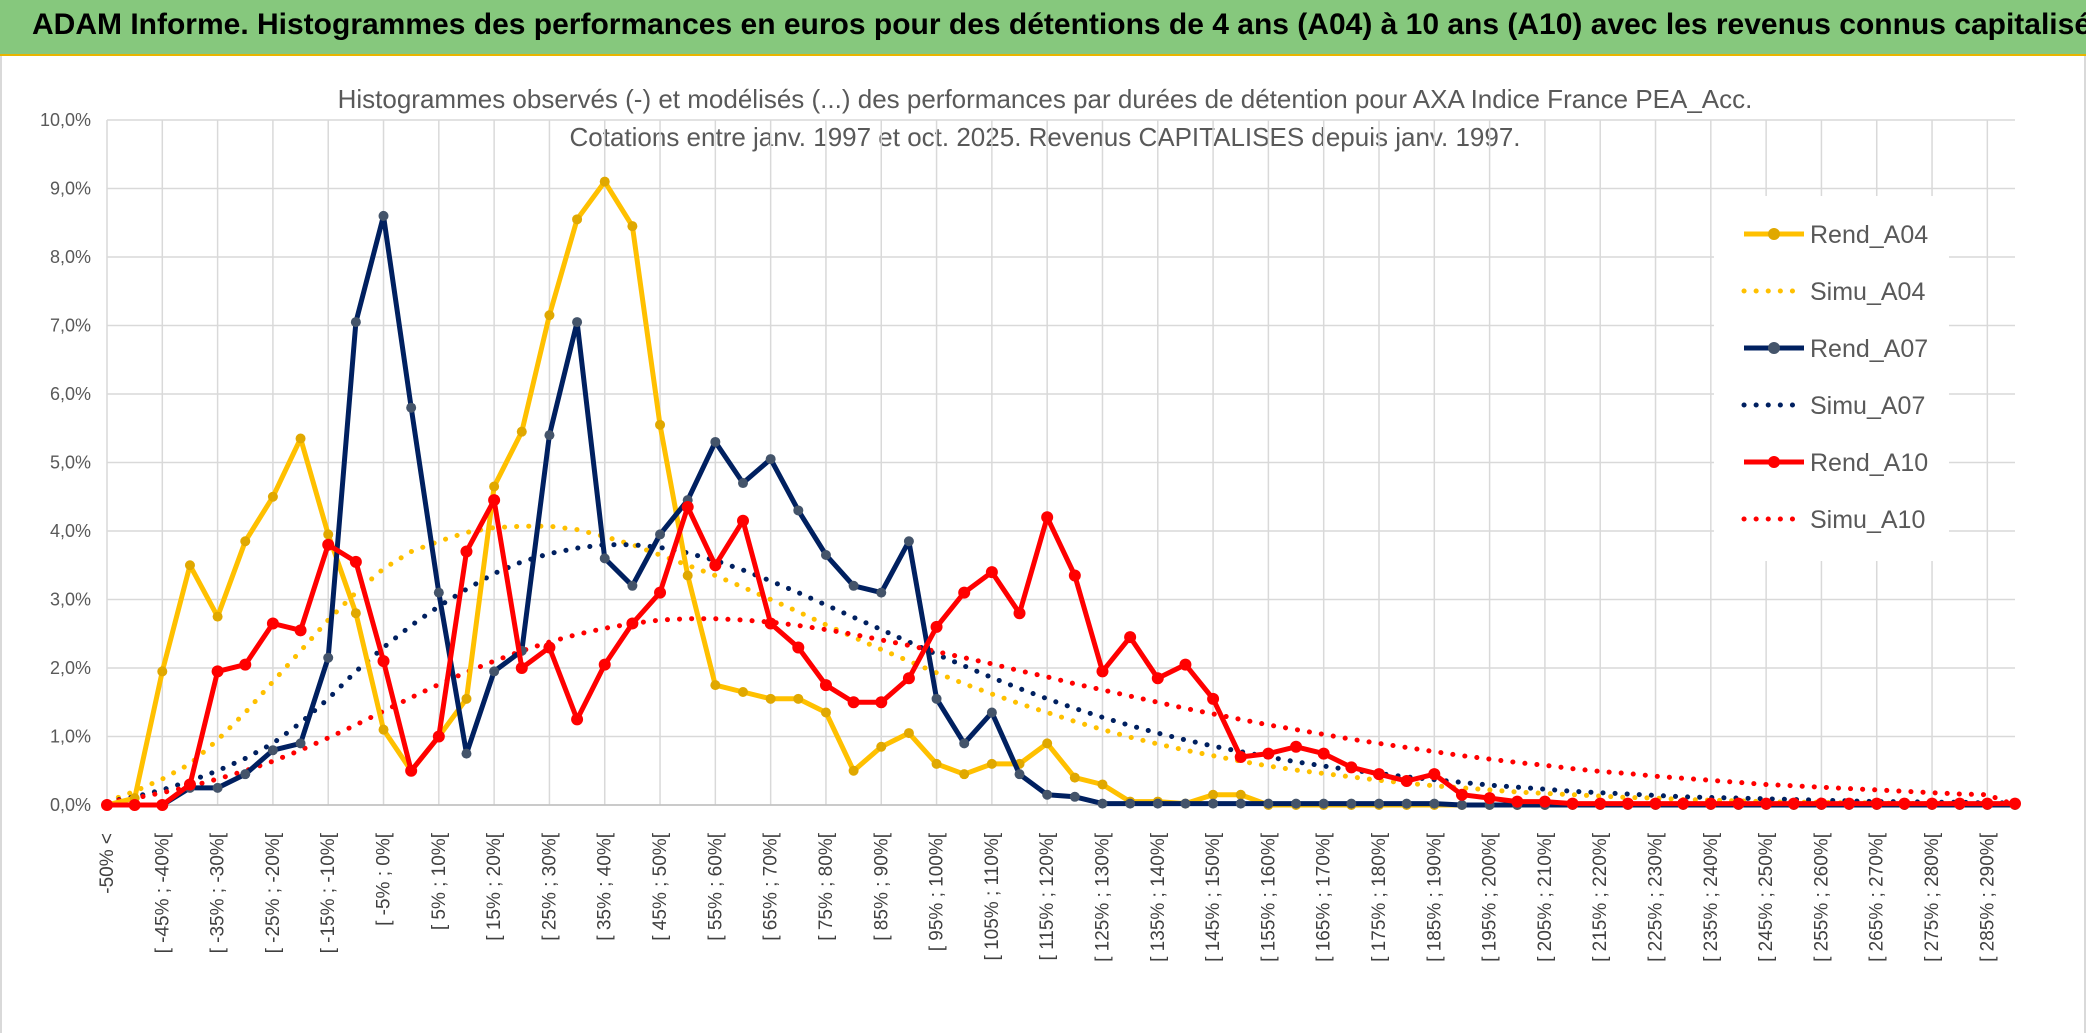  What do you see at coordinates (439, 881) in the screenshot?
I see `x-tick-label: [ 5% ; 10%[` at bounding box center [439, 881].